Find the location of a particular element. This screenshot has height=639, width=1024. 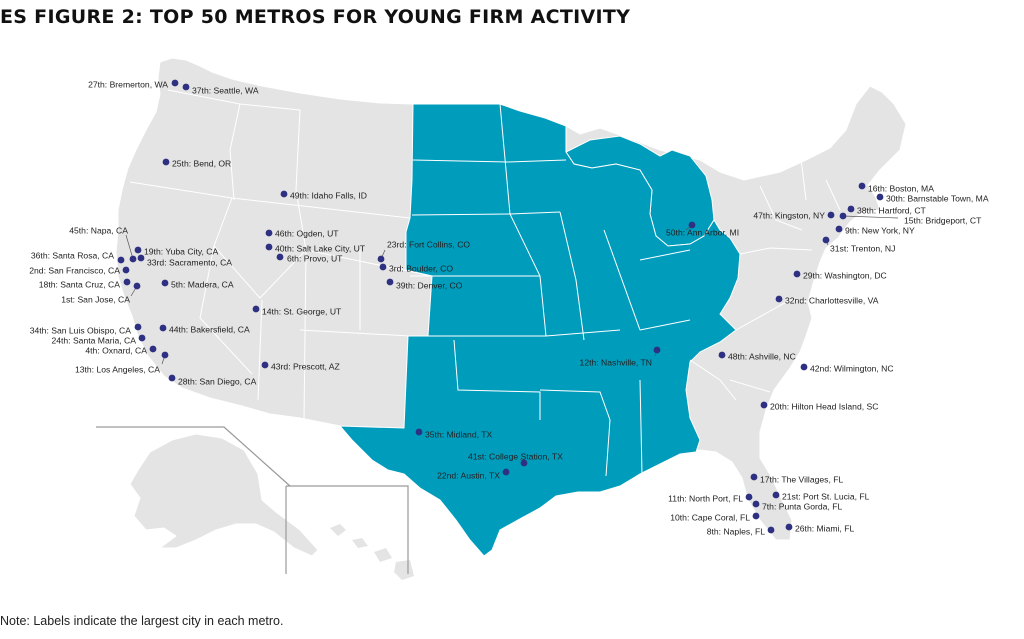

metro-label: 28th: San Diego, CA is located at coordinates (217, 381).